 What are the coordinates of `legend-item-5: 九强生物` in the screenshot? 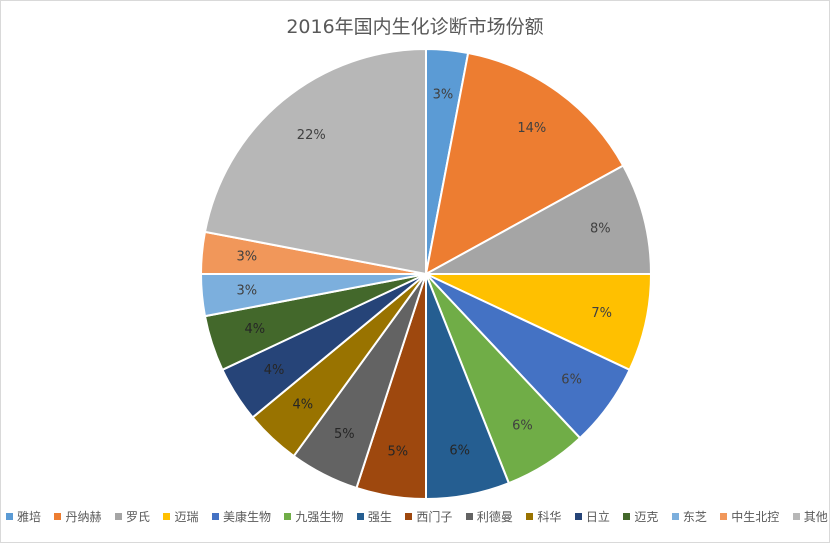 It's located at (313, 516).